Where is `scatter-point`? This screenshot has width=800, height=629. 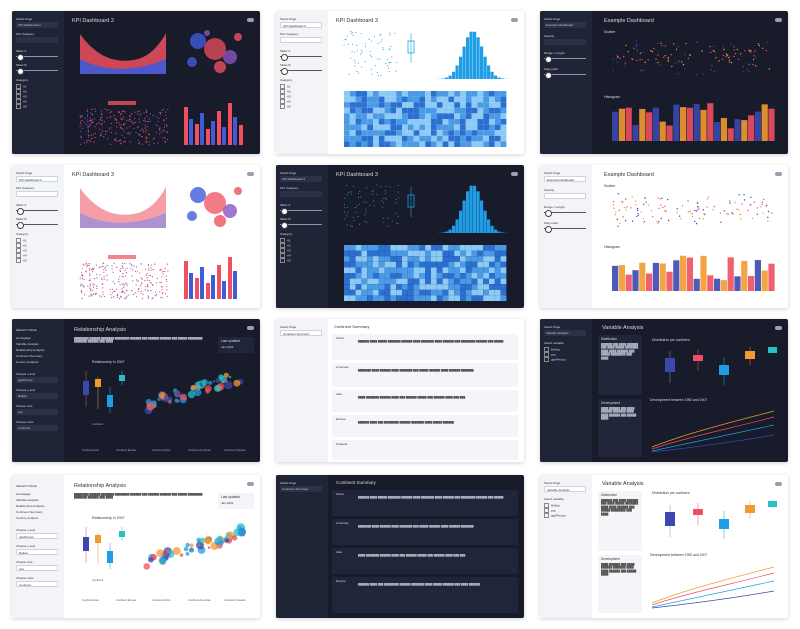
scatter-point is located at coordinates (147, 284).